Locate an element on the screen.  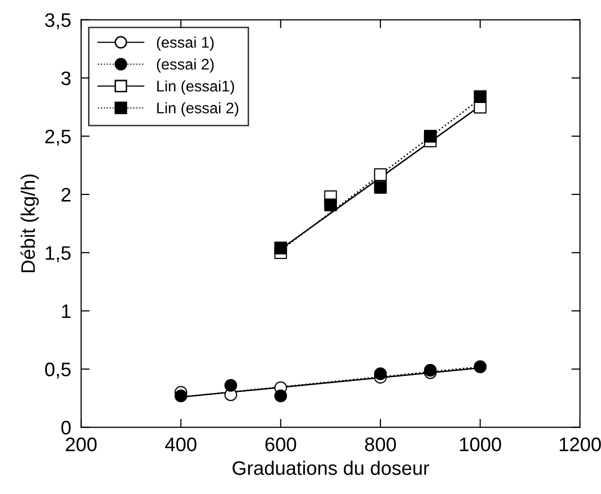
legend-label: Lin (essai1) is located at coordinates (195, 87).